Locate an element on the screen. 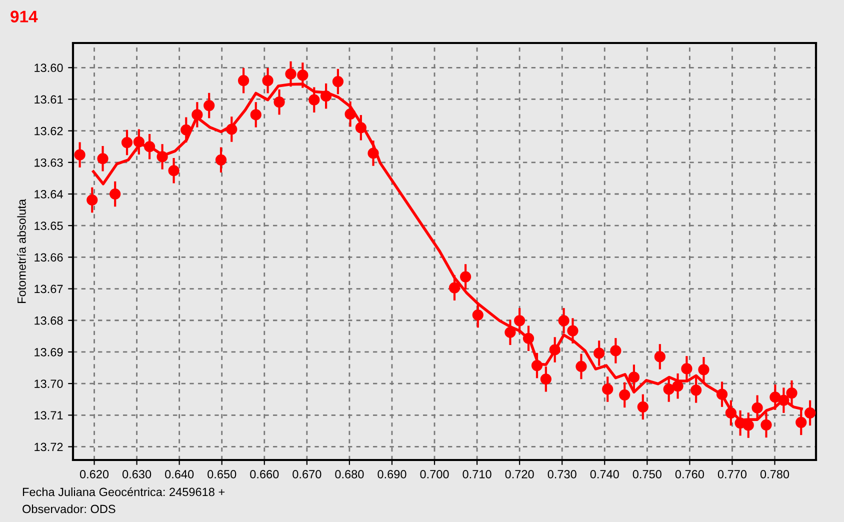 The width and height of the screenshot is (844, 522). x-tick-label: 0.660 is located at coordinates (264, 474).